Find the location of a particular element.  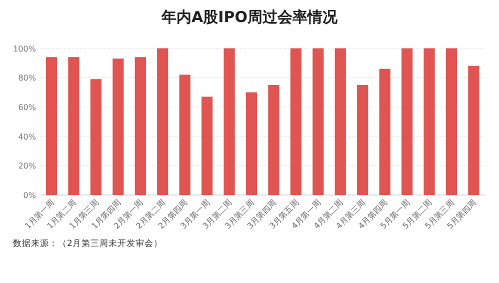

y-tick-label: 40% is located at coordinates (27, 137).